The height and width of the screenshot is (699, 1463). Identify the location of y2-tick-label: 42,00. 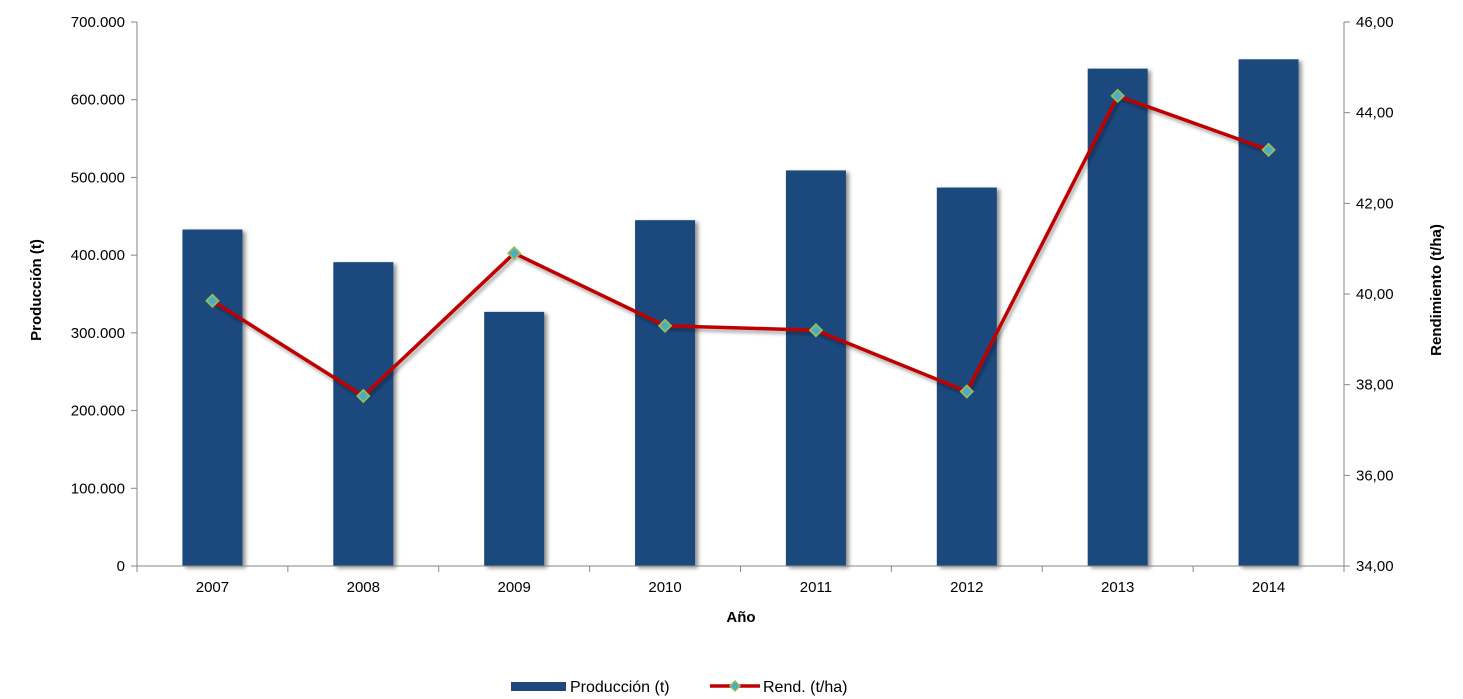
(1375, 203).